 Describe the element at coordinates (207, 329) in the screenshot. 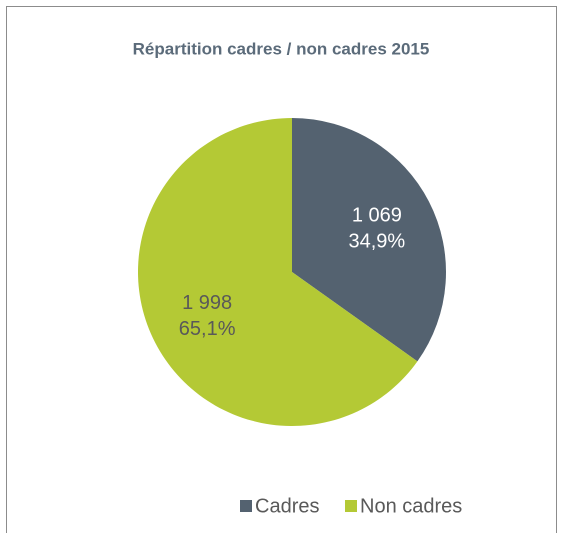

I see `percent-label: 65,1%` at that location.